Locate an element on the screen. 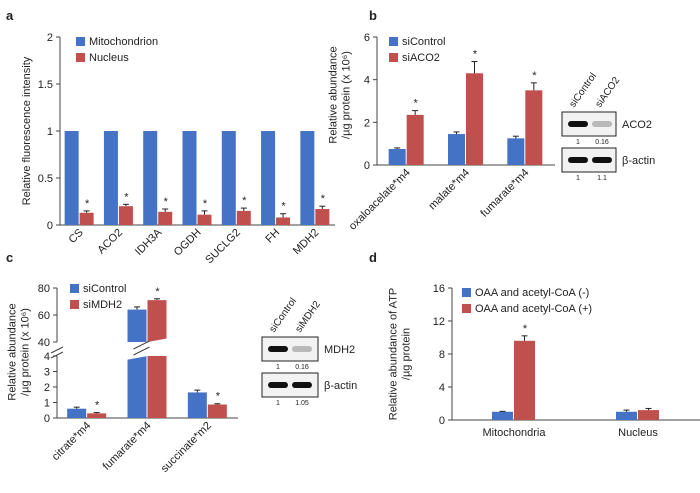 This screenshot has height=493, width=700. x-tick-label: oxaloacelate*m4 is located at coordinates (380, 200).